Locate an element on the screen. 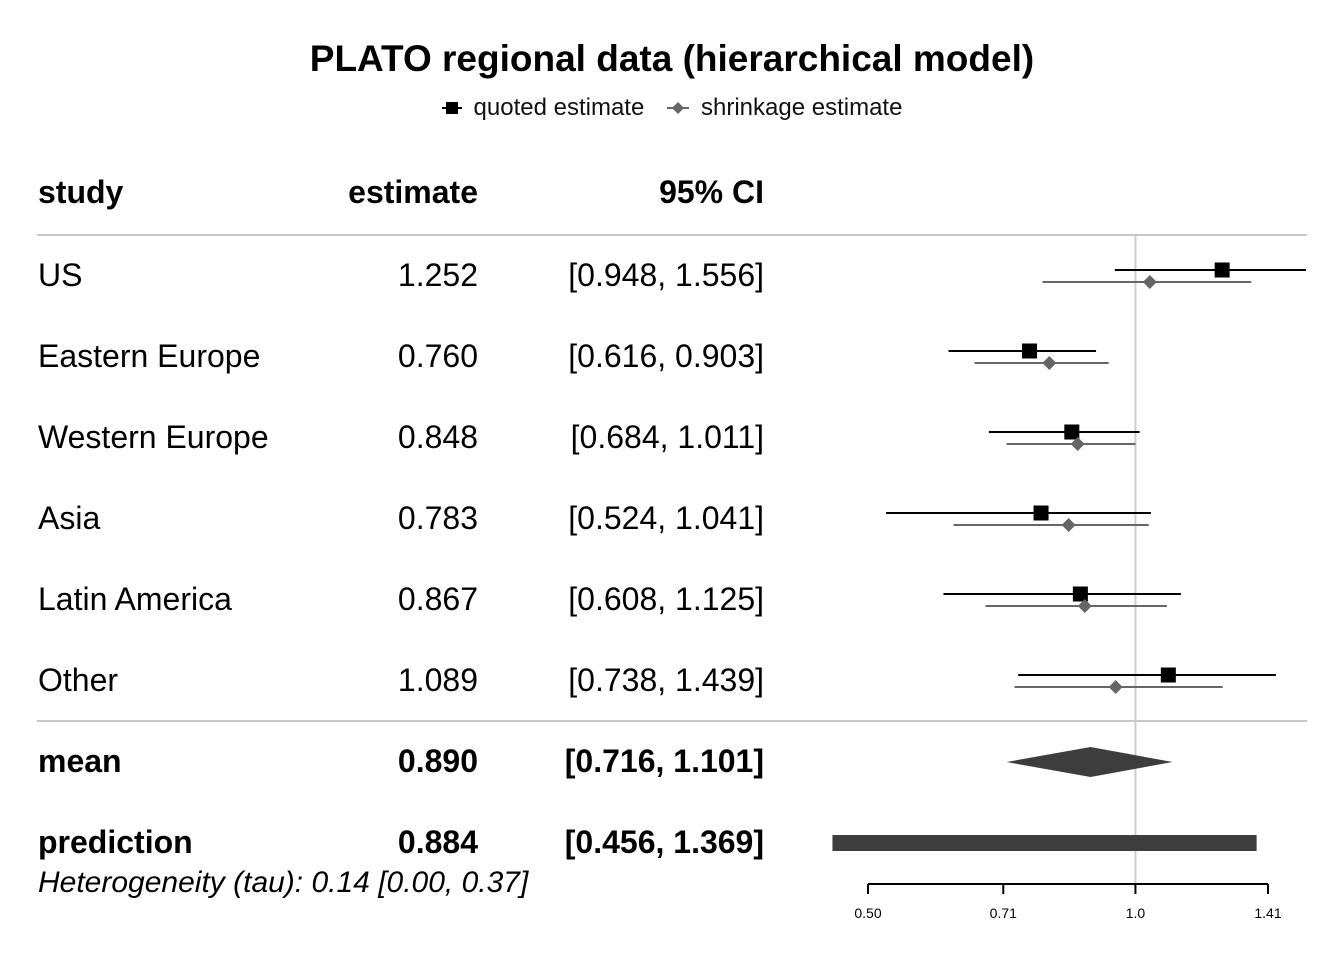 The height and width of the screenshot is (960, 1344). study-ci: [0.608, 1.125] is located at coordinates (666, 599).